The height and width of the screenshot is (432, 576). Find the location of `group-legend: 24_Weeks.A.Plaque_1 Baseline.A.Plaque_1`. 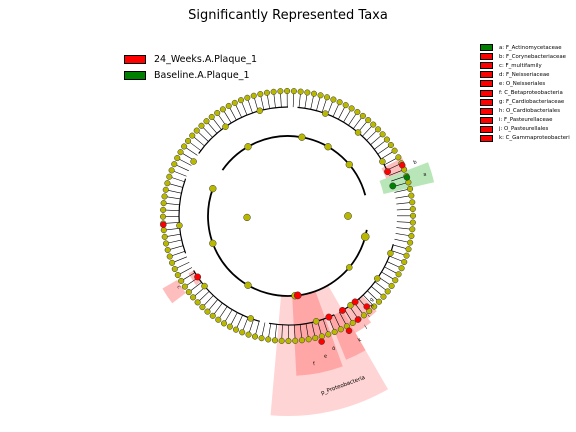

group-legend: 24_Weeks.A.Plaque_1 Baseline.A.Plaque_1 is located at coordinates (190, 67).